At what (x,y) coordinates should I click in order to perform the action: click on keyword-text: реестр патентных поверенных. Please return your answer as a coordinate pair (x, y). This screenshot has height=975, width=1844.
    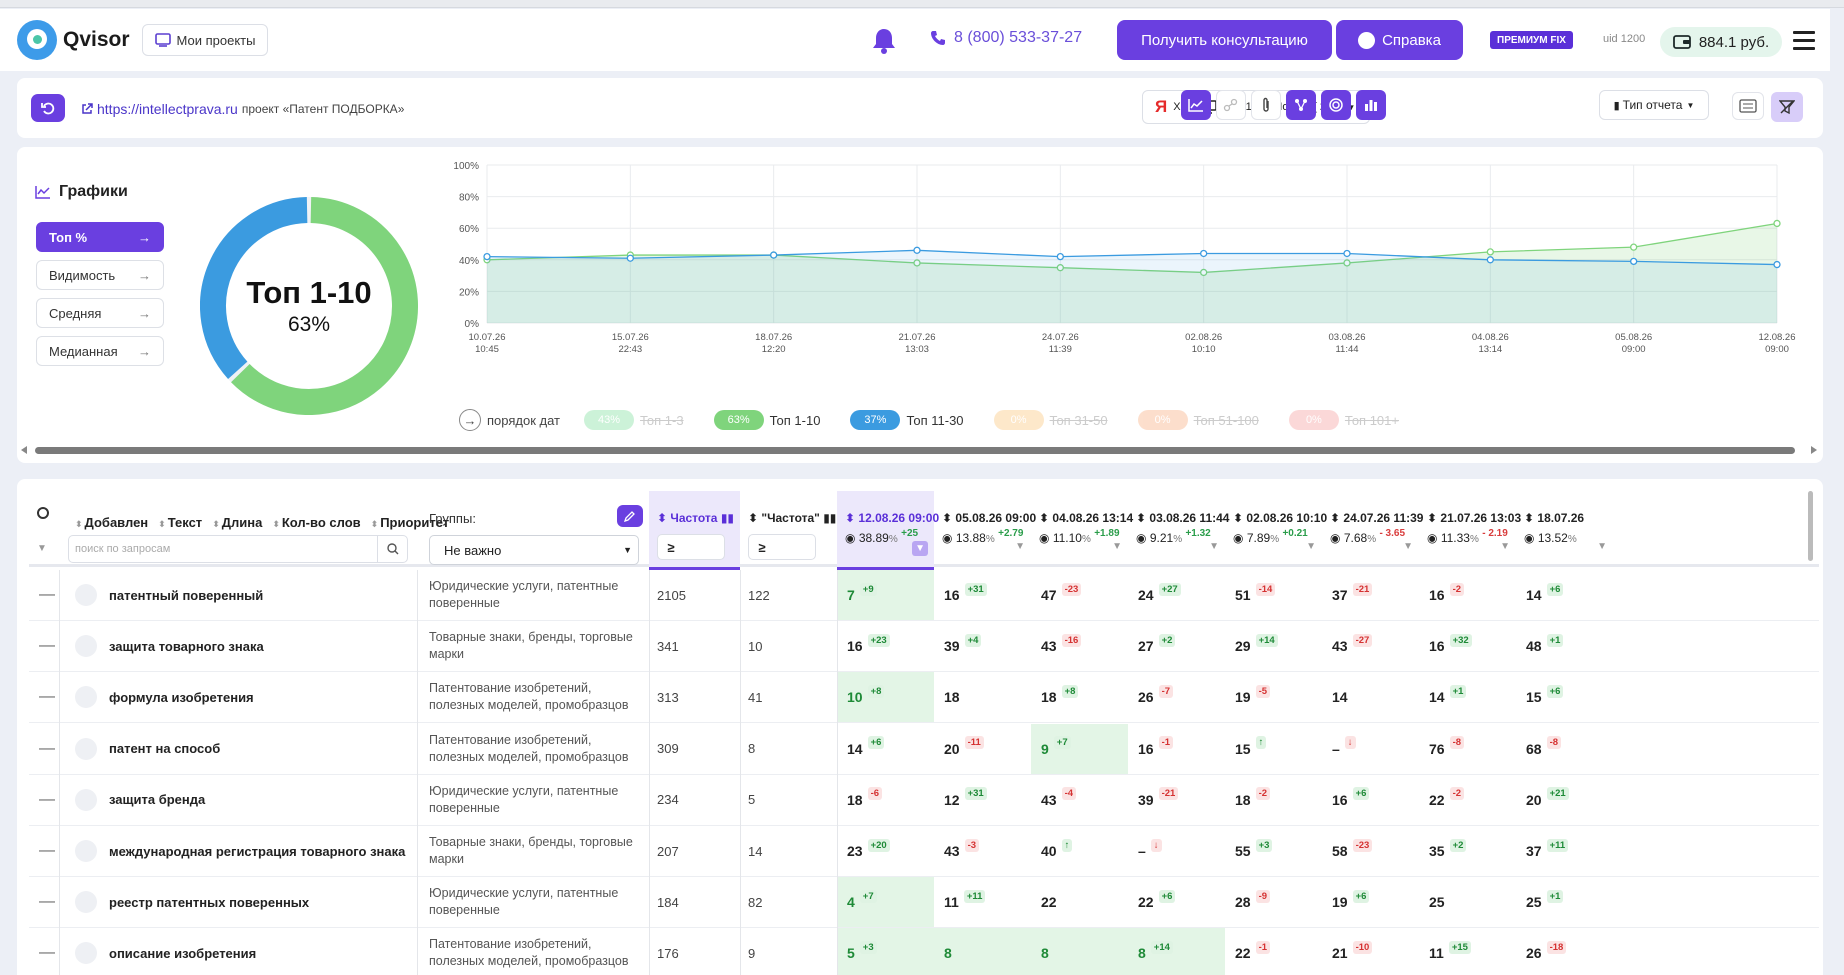
    Looking at the image, I should click on (209, 902).